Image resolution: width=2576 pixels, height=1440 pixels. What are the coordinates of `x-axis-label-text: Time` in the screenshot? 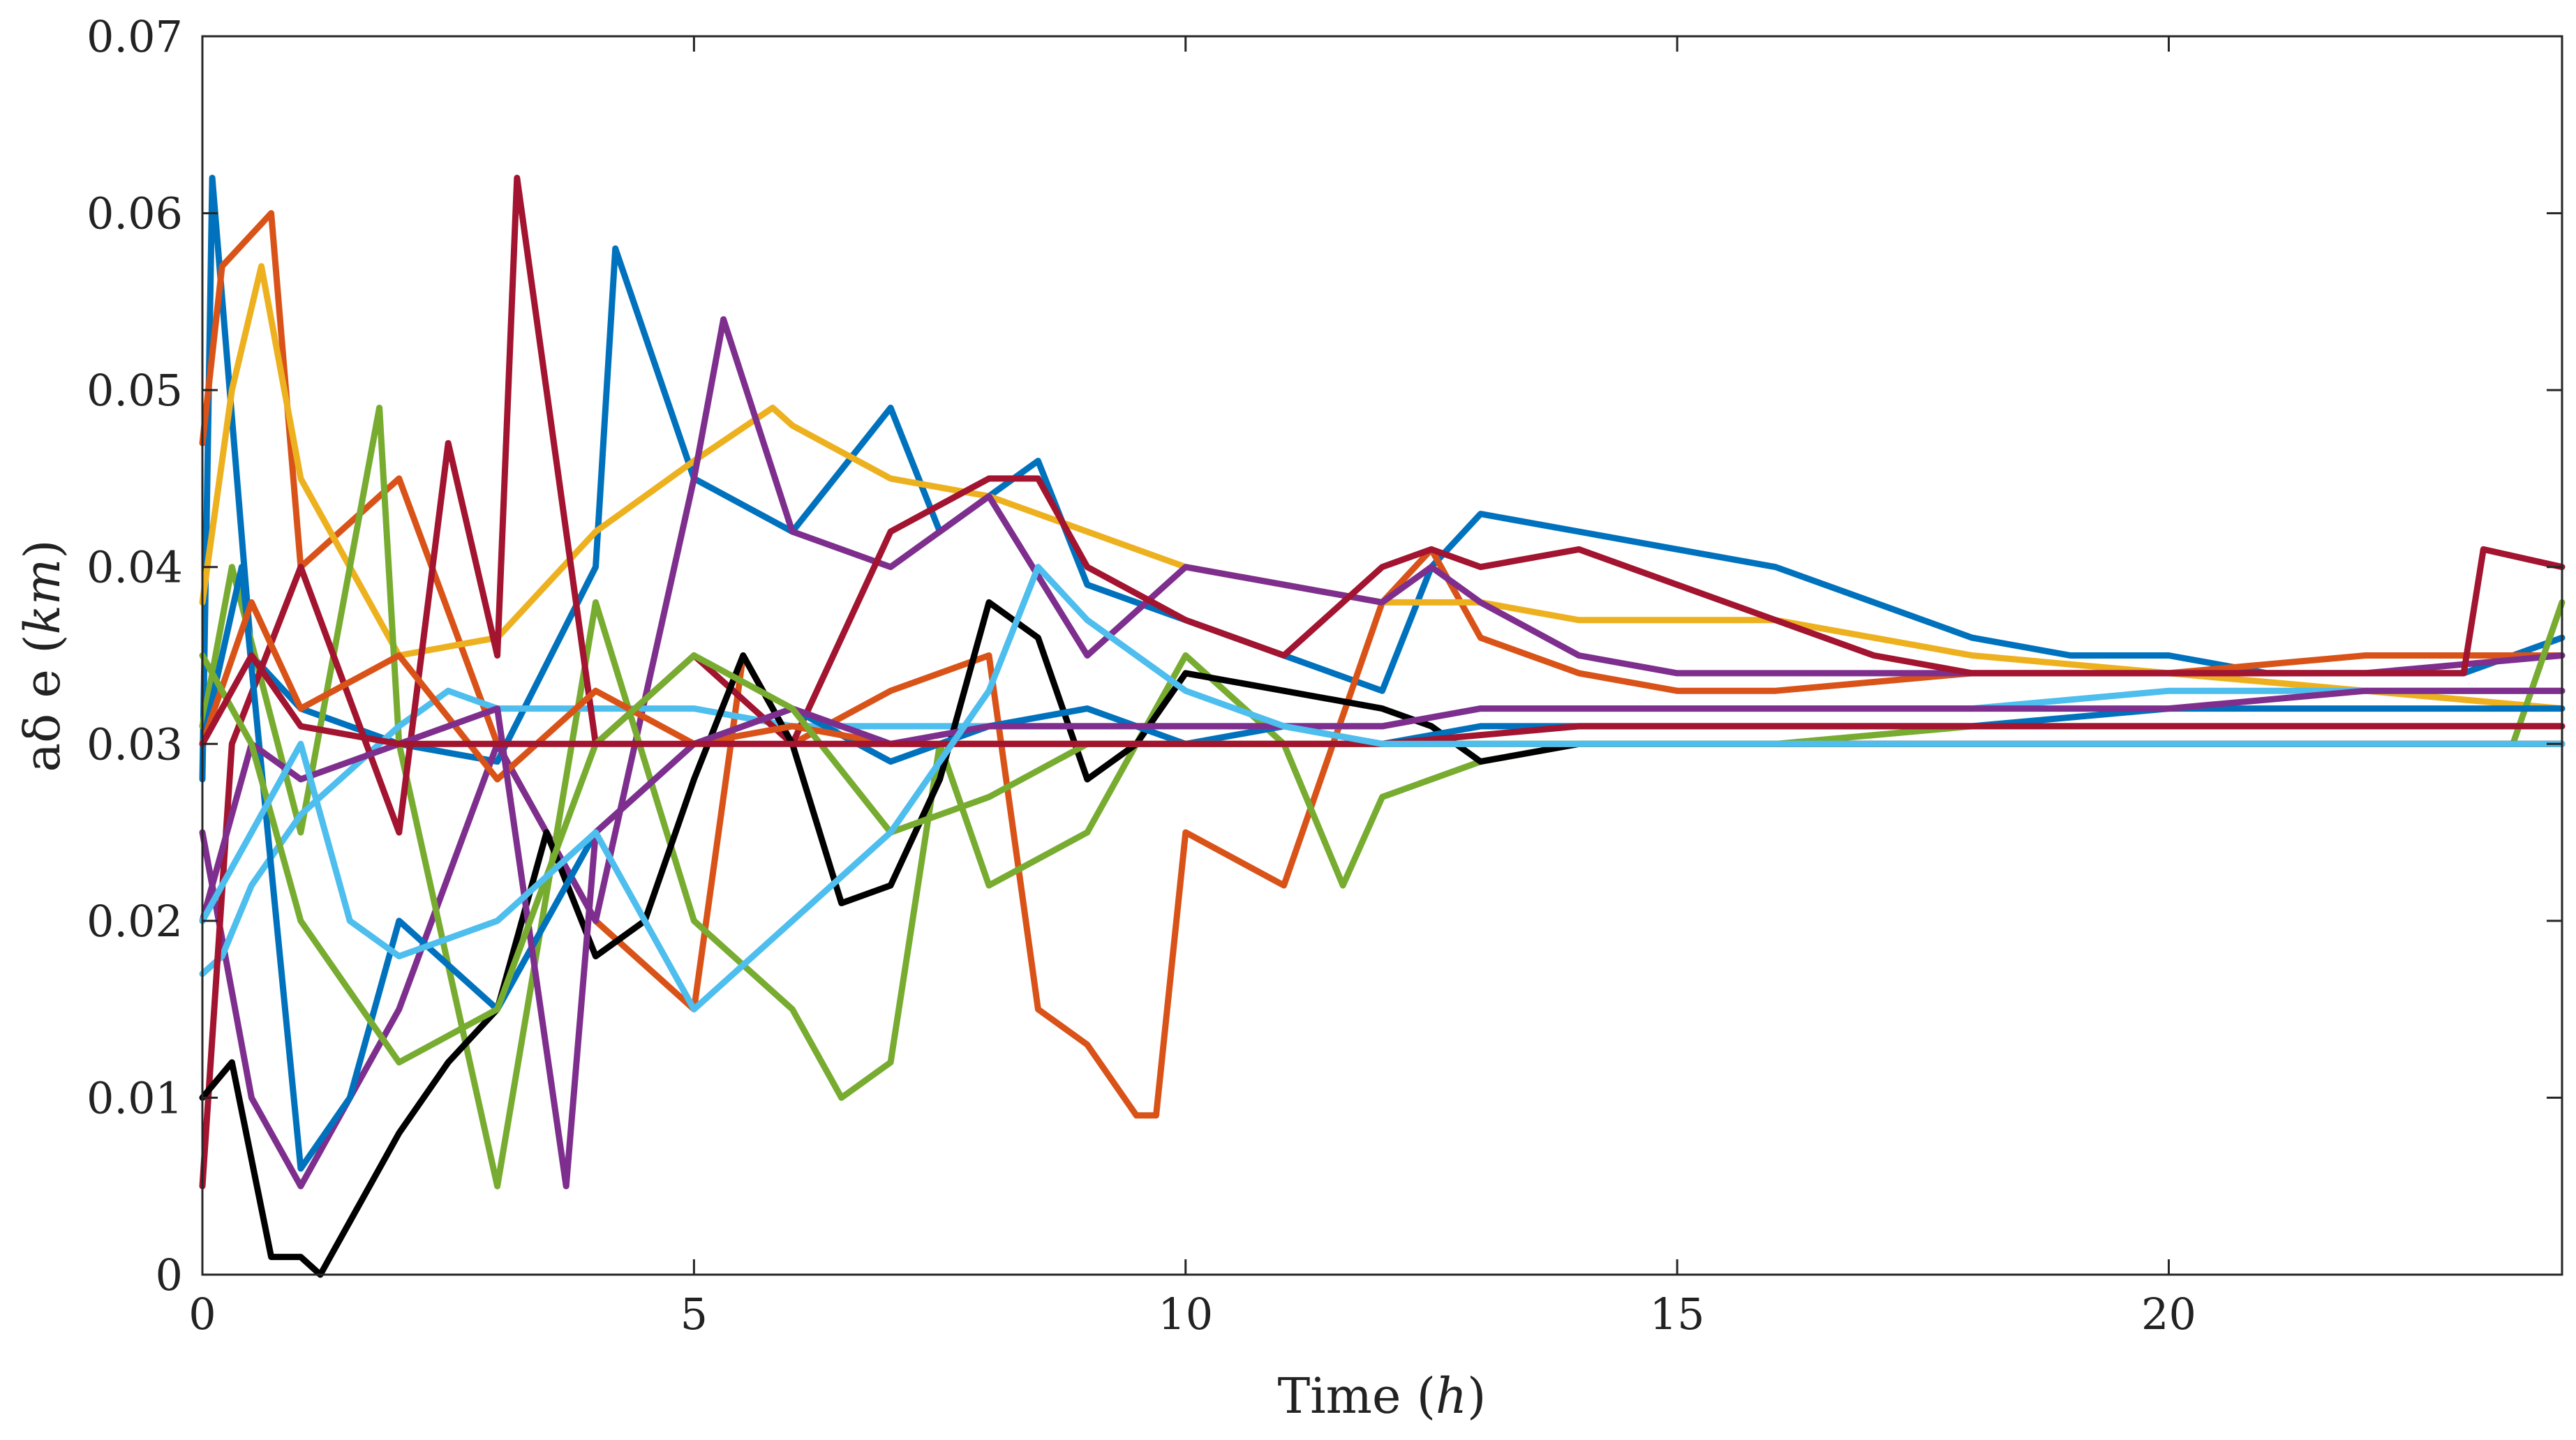 It's located at (1340, 1396).